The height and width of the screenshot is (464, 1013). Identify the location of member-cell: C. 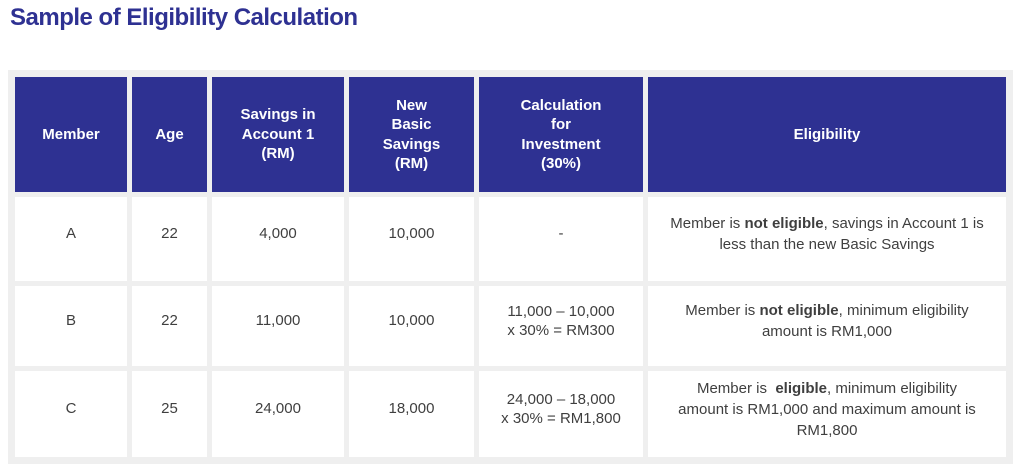
(71, 414).